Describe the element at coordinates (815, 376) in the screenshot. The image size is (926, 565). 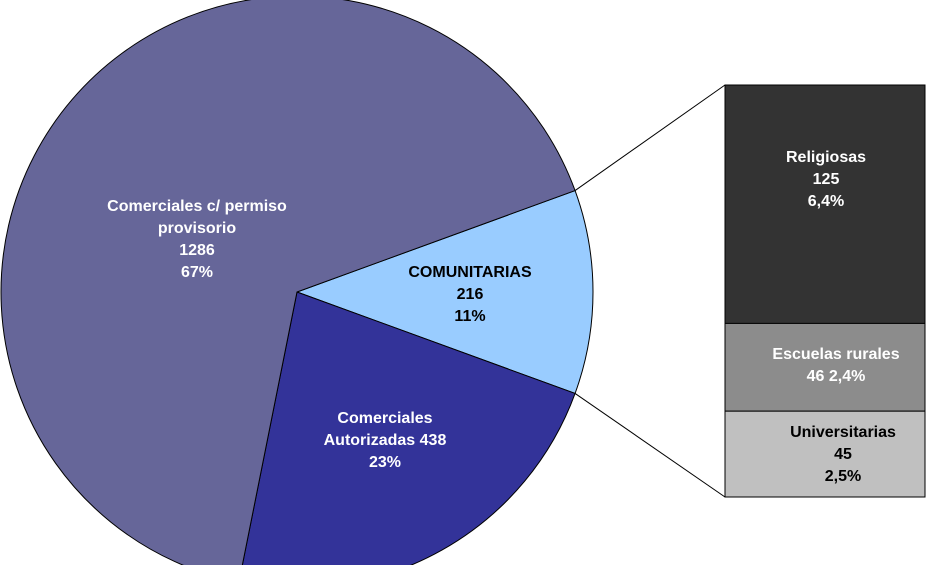
I see `bar-value: 46` at that location.